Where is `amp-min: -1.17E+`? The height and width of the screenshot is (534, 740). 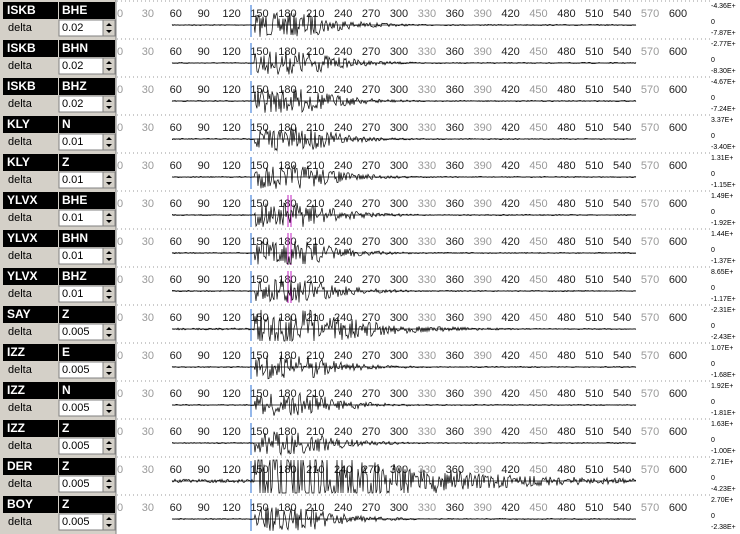
amp-min: -1.17E+ is located at coordinates (723, 299).